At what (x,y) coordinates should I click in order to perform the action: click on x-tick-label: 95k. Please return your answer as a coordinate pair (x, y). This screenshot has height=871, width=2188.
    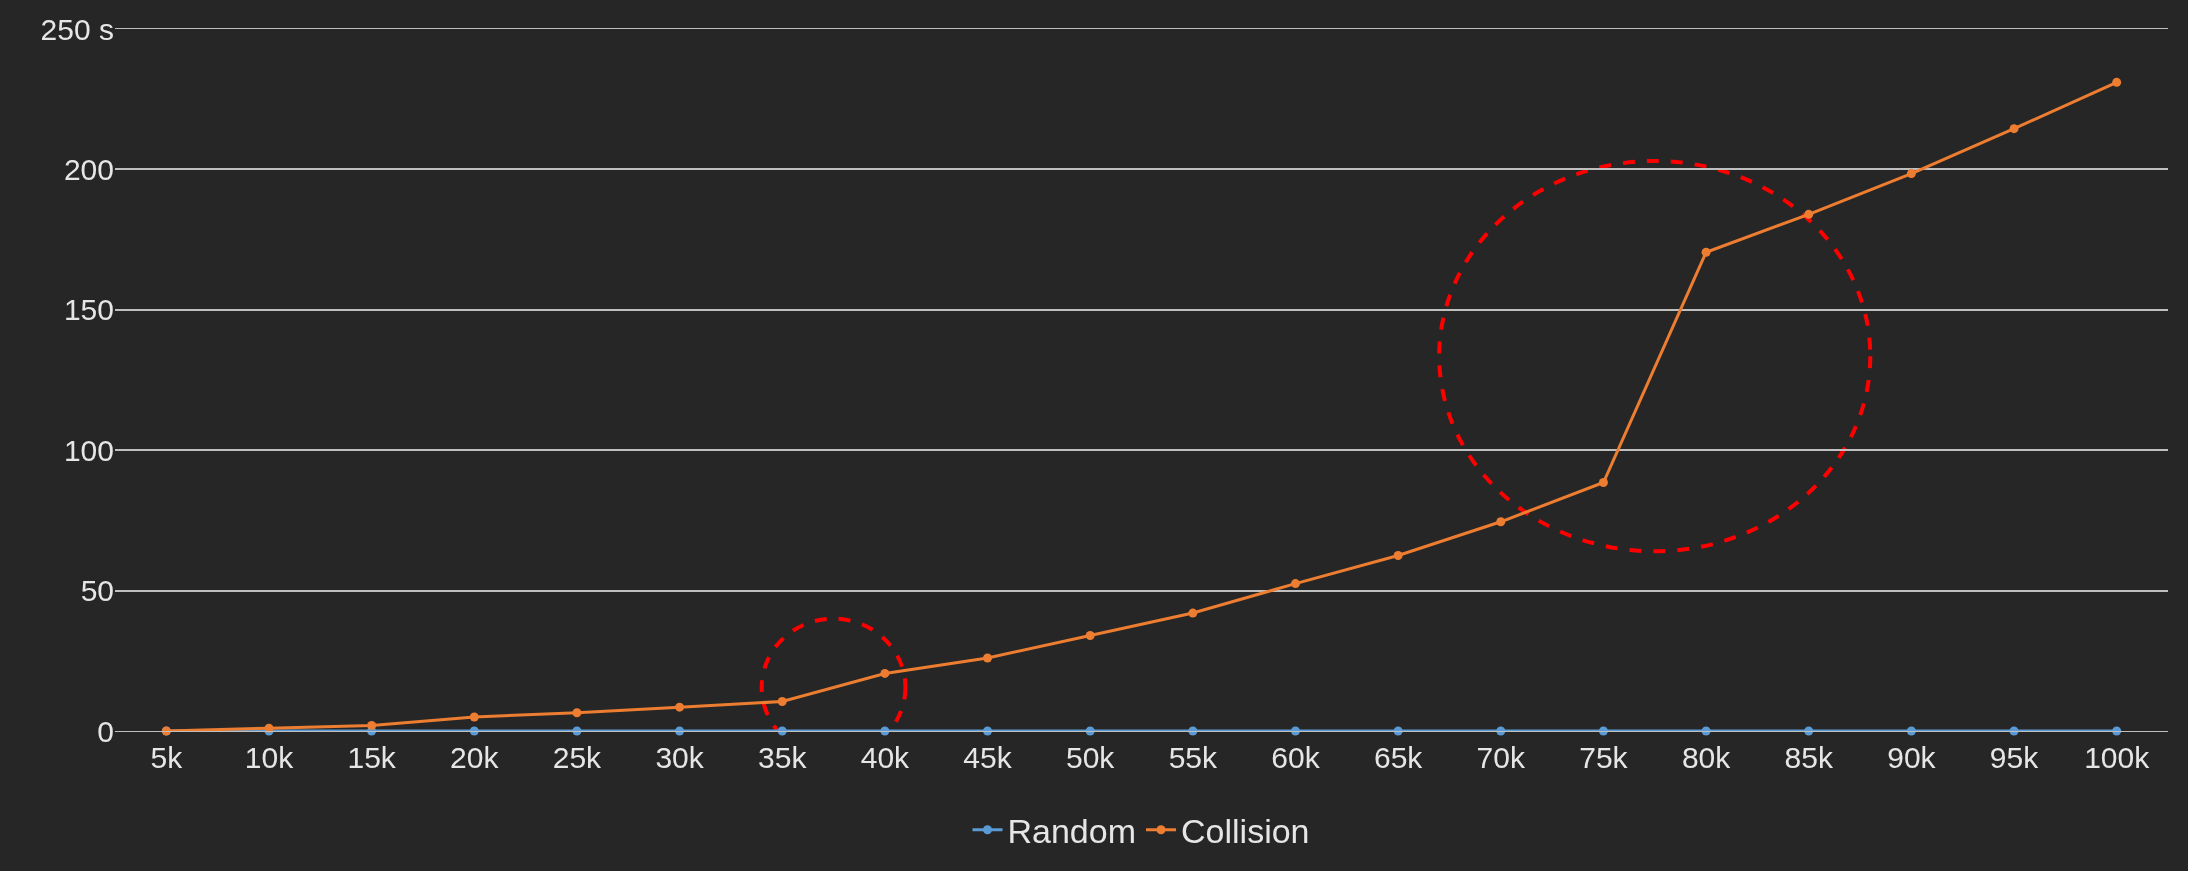
    Looking at the image, I should click on (2014, 757).